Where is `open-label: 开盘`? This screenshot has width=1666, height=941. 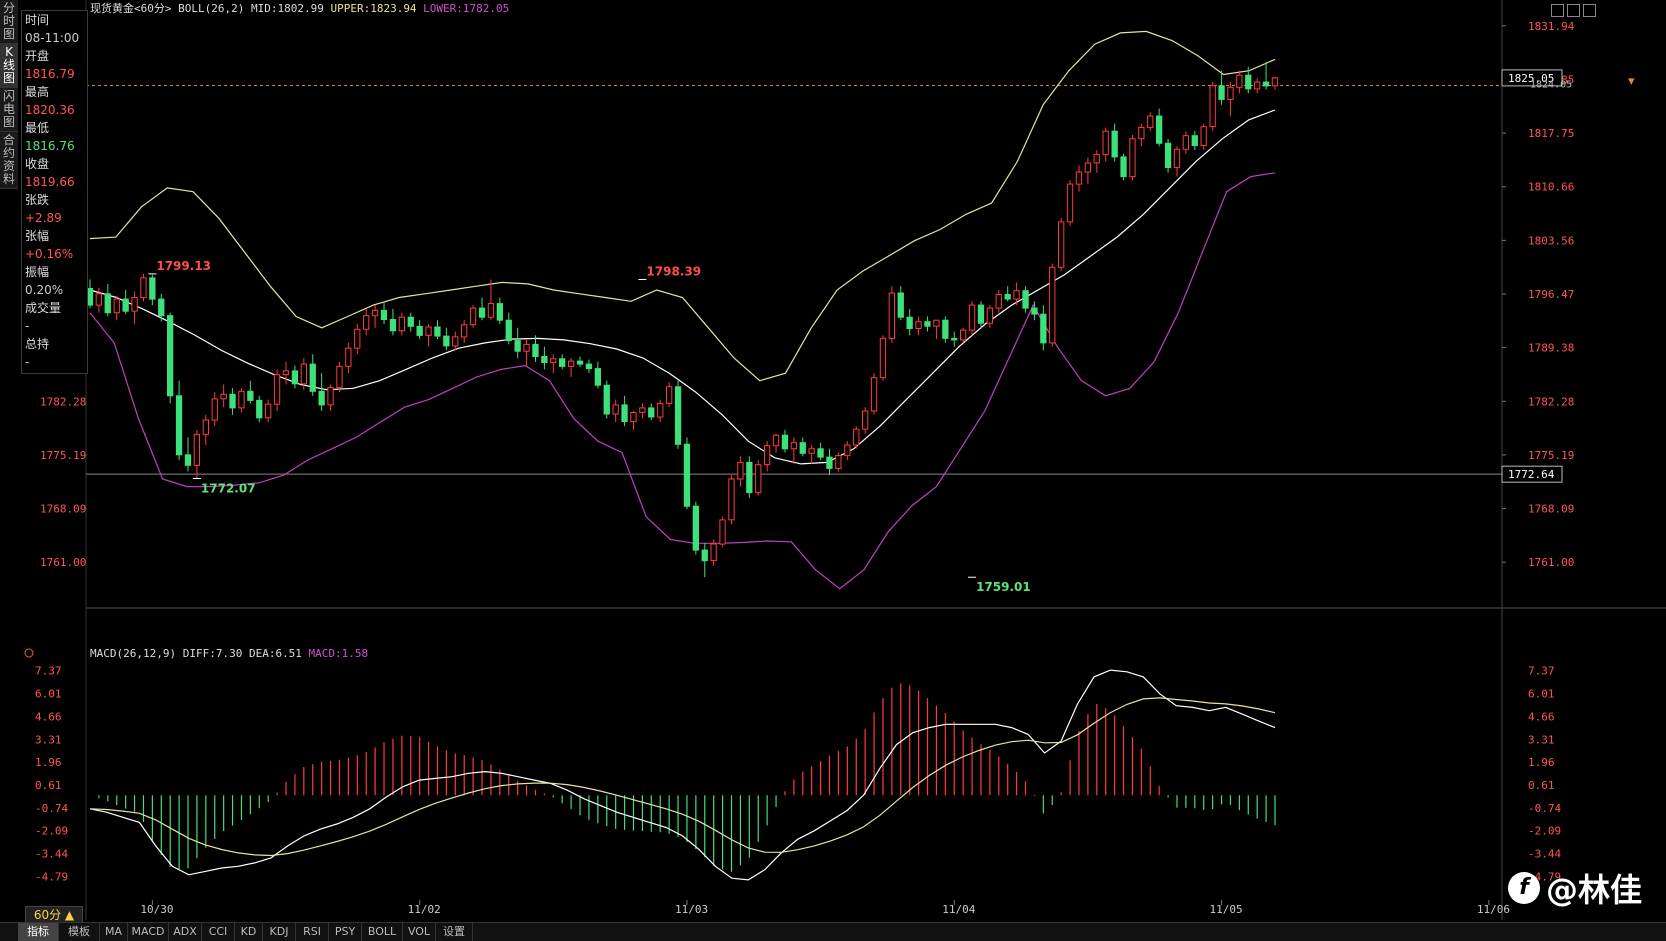
open-label: 开盘 is located at coordinates (37, 56).